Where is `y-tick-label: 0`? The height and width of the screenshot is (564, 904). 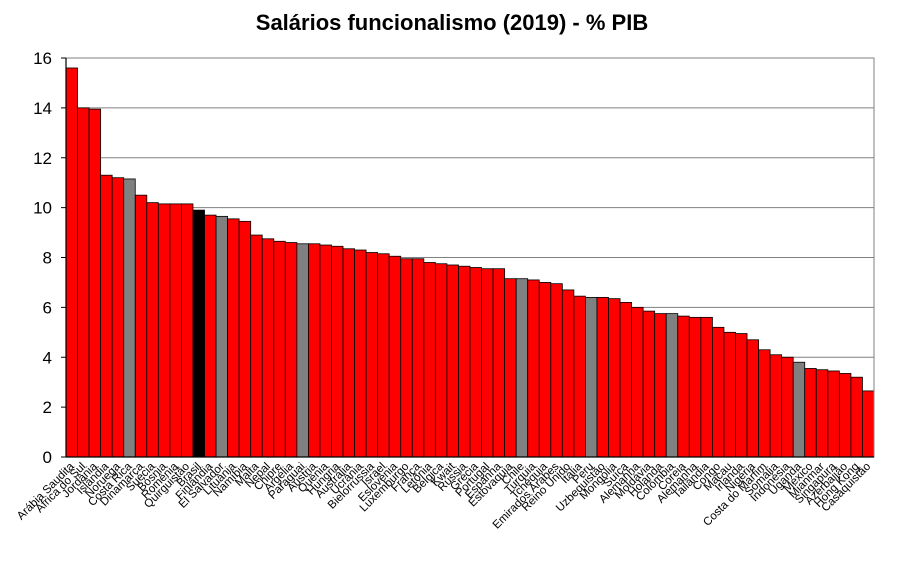
y-tick-label: 0 is located at coordinates (47, 457).